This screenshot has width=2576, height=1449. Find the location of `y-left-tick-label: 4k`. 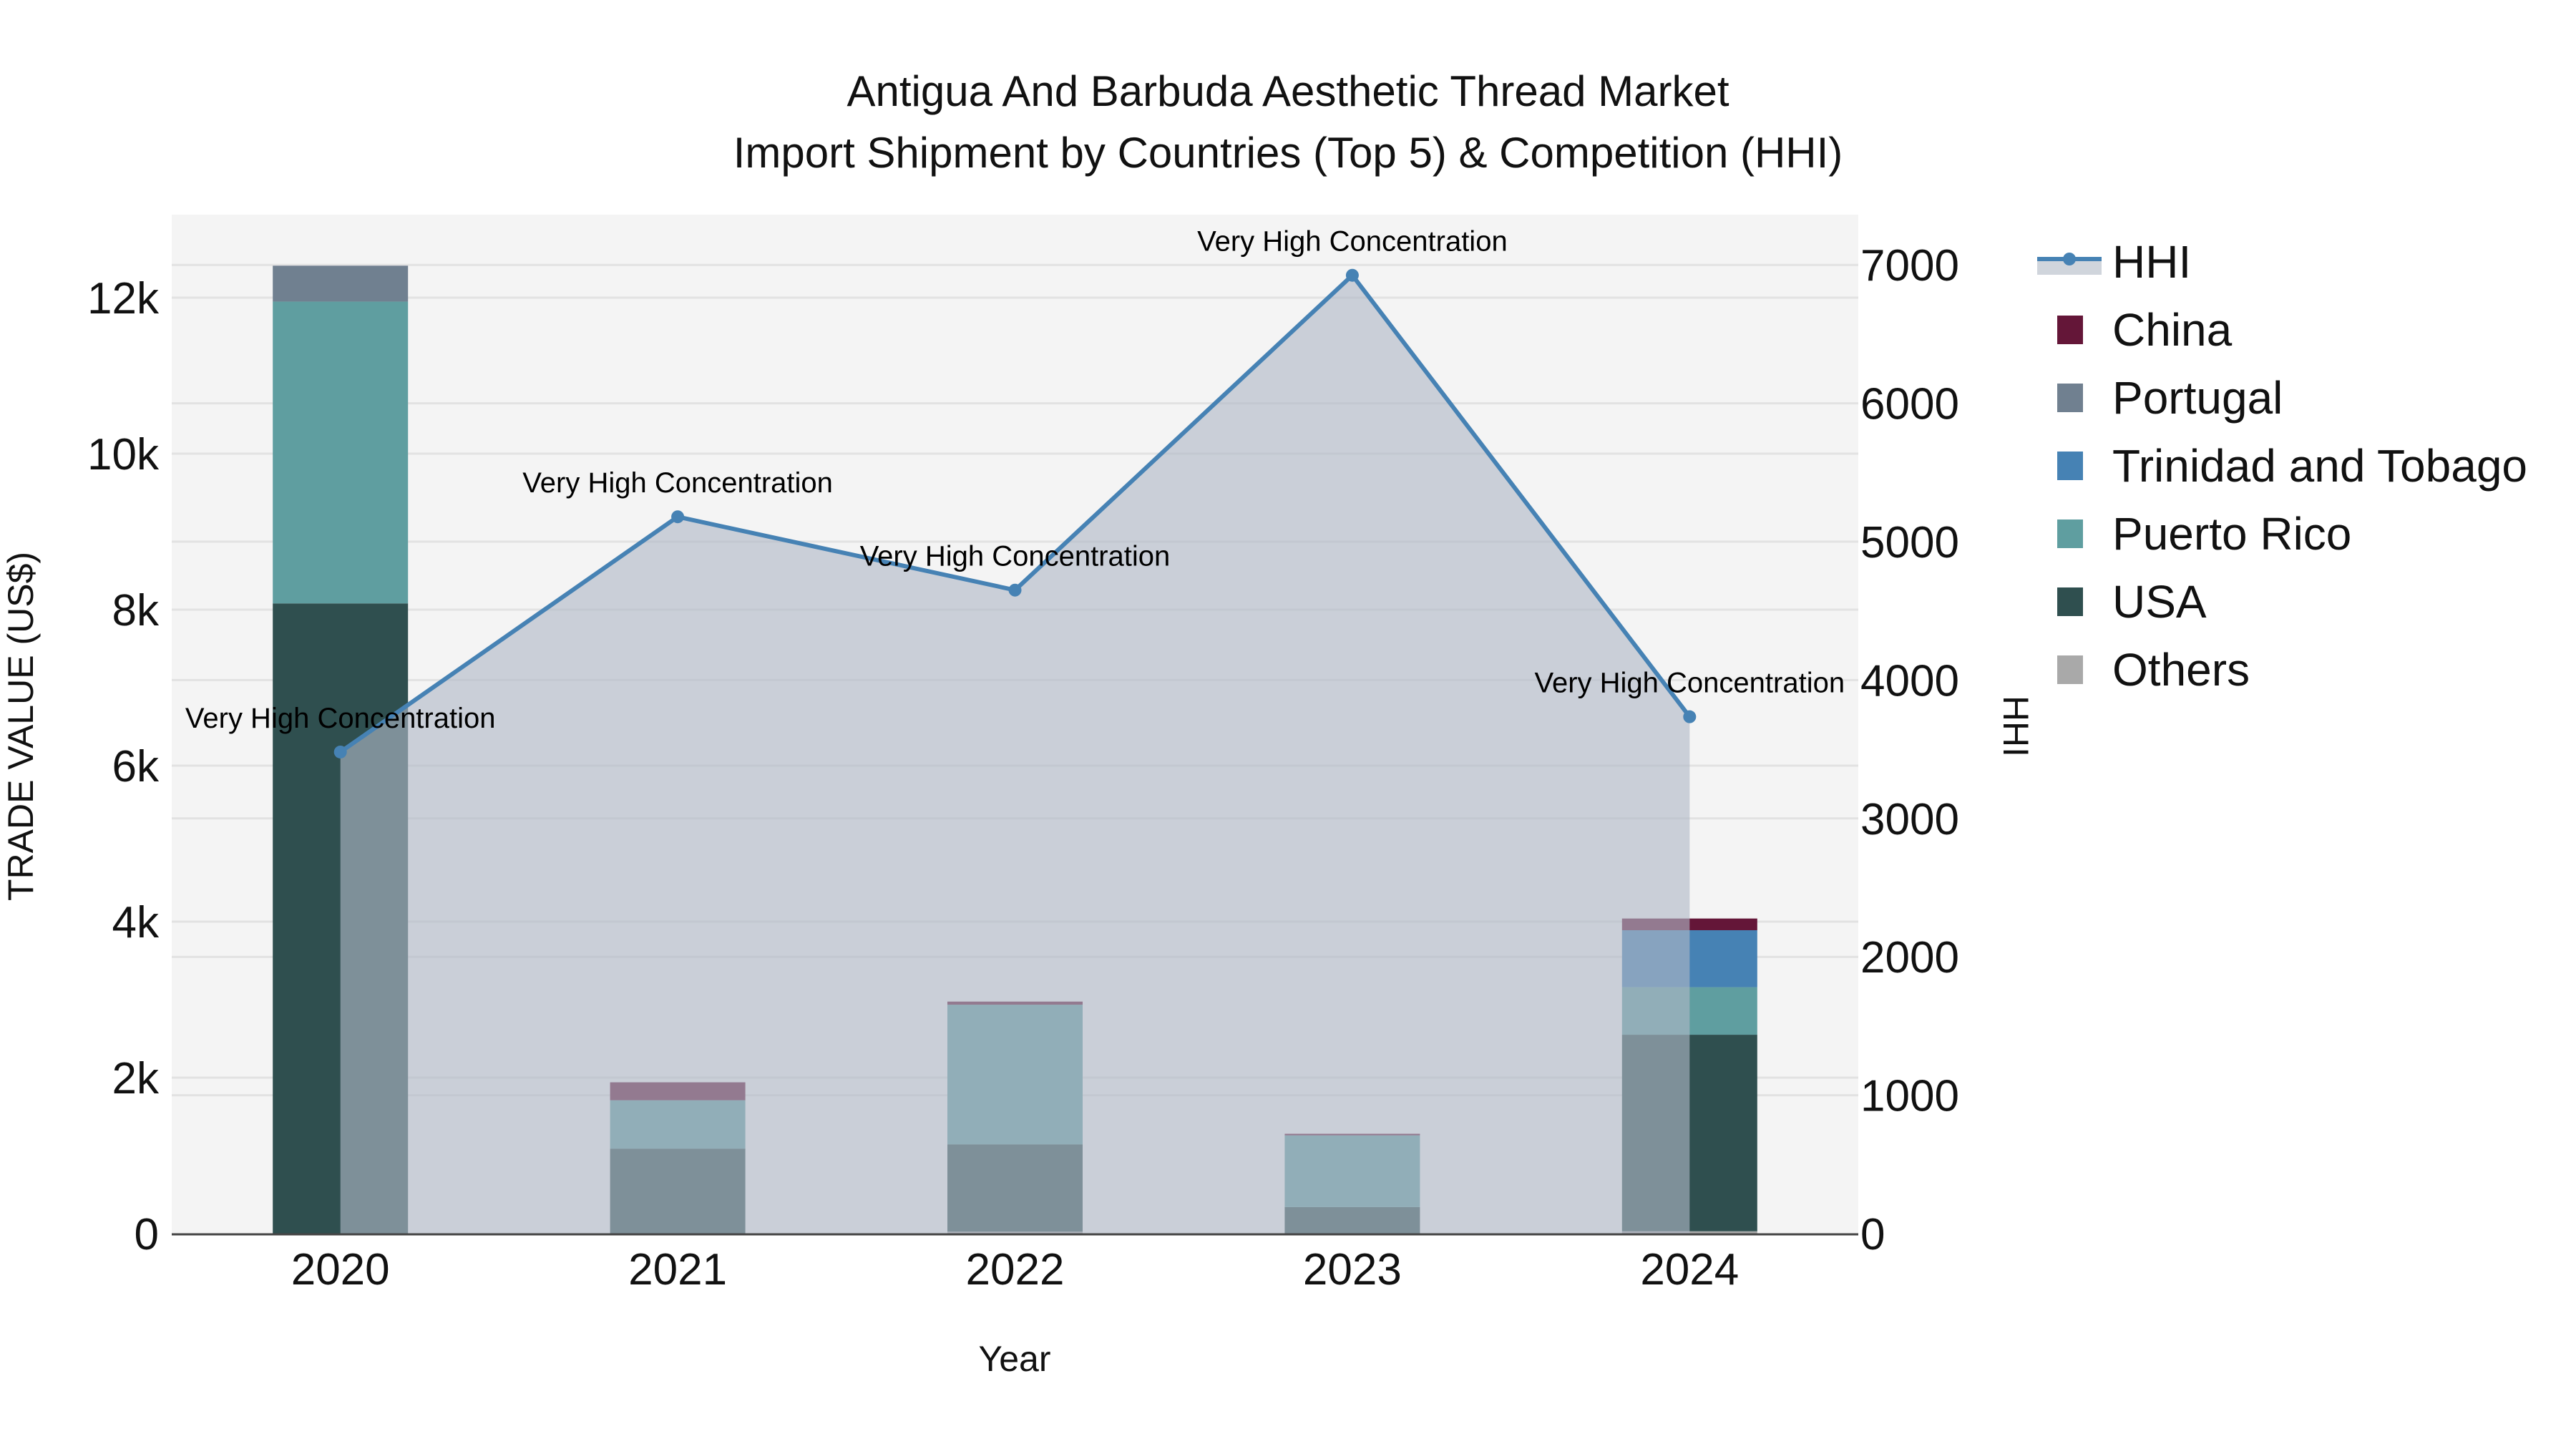

y-left-tick-label: 4k is located at coordinates (136, 922).